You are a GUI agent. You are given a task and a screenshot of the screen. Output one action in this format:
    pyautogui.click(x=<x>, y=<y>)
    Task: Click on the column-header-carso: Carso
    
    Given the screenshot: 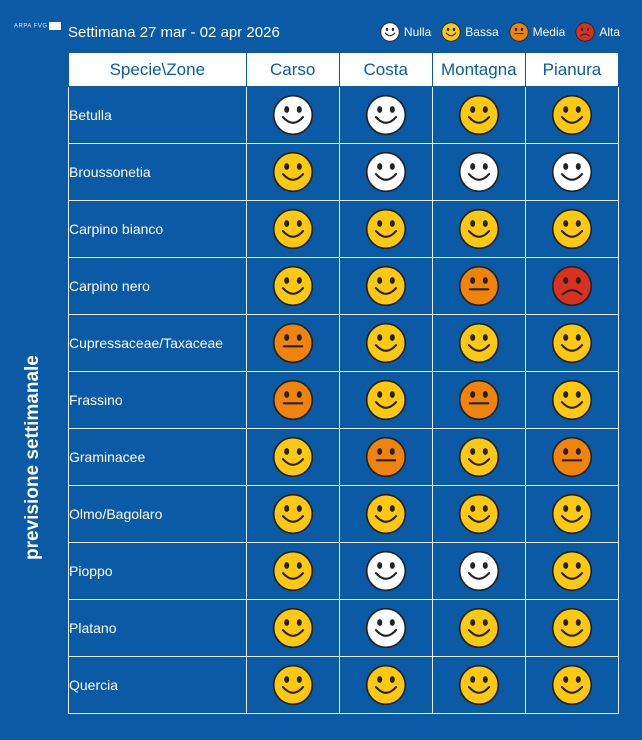 What is the action you would take?
    pyautogui.click(x=292, y=69)
    